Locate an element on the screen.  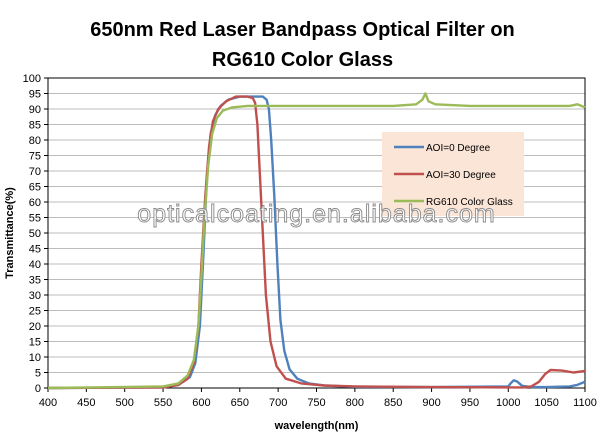
y-tick-label: 100 is located at coordinates (32, 79).